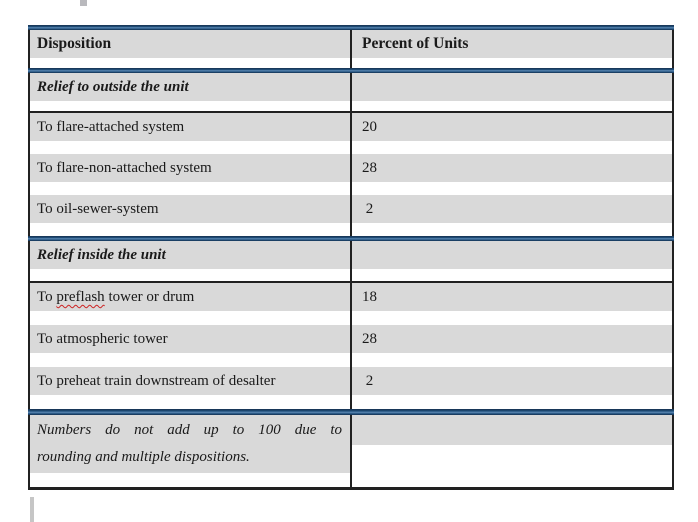  Describe the element at coordinates (369, 127) in the screenshot. I see `row-value: 20` at that location.